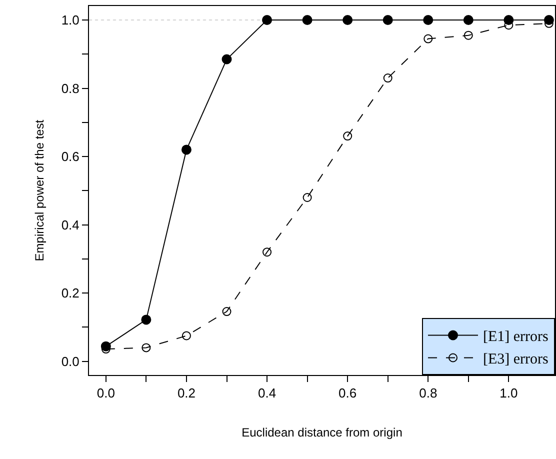  Describe the element at coordinates (516, 337) in the screenshot. I see `legend-label: [E1] errors` at that location.